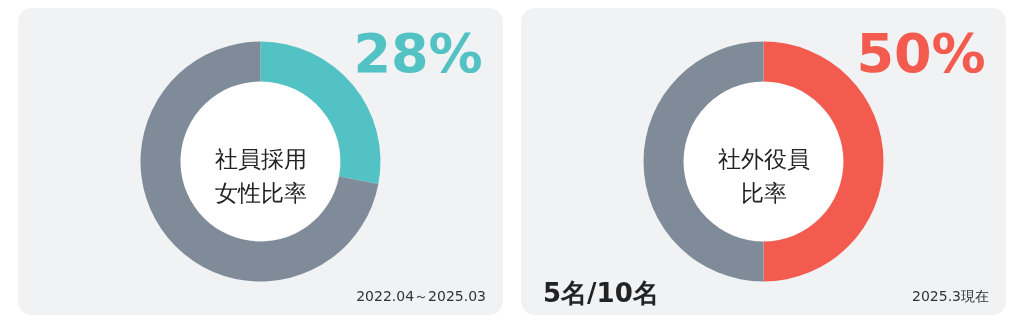 The image size is (1024, 324). What do you see at coordinates (950, 296) in the screenshot?
I see `text: 2025.3現在` at bounding box center [950, 296].